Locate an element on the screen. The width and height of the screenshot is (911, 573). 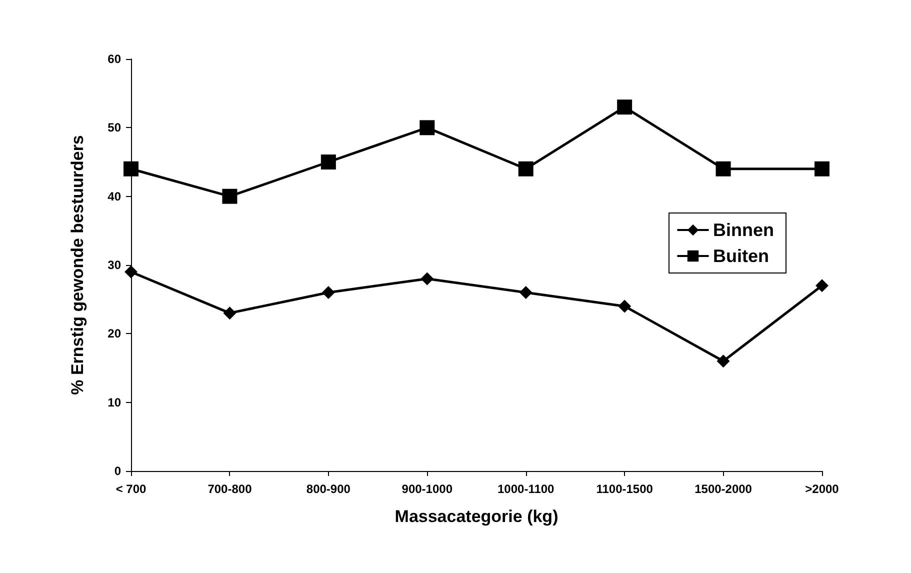
x-tick-label: 900-1000 is located at coordinates (427, 489).